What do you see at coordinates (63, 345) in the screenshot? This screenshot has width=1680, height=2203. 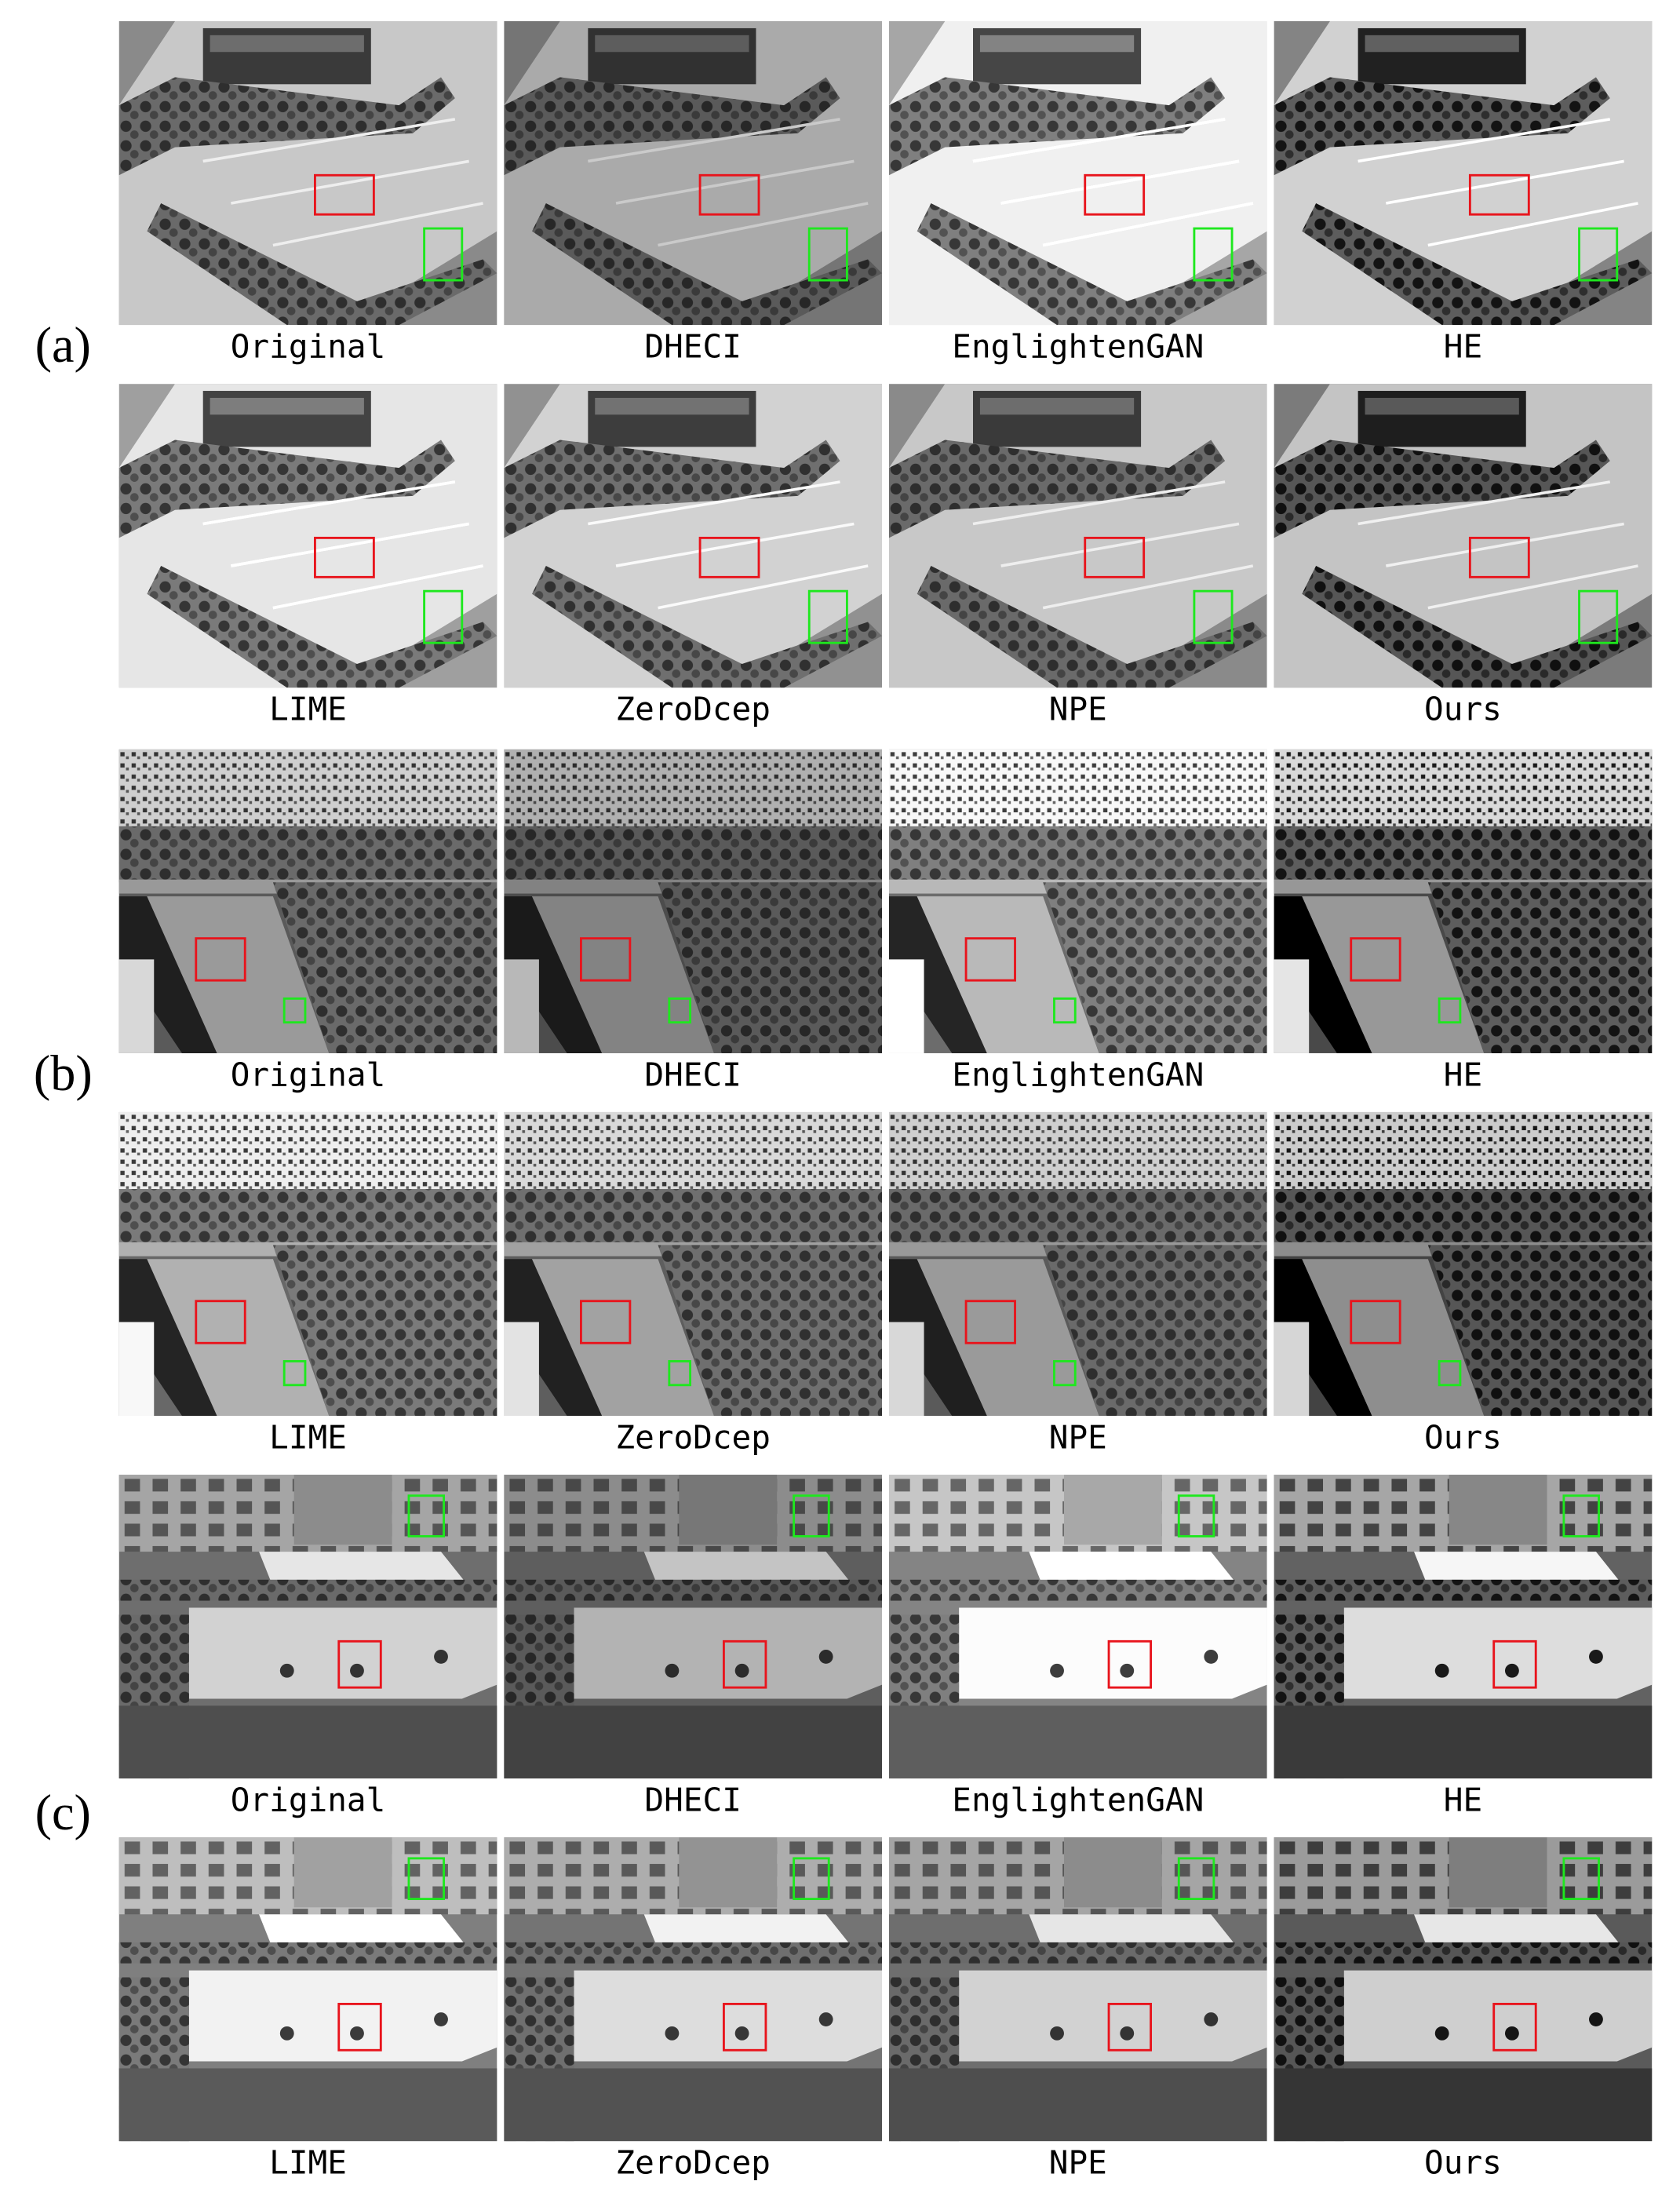 I see `group-label: (a)` at bounding box center [63, 345].